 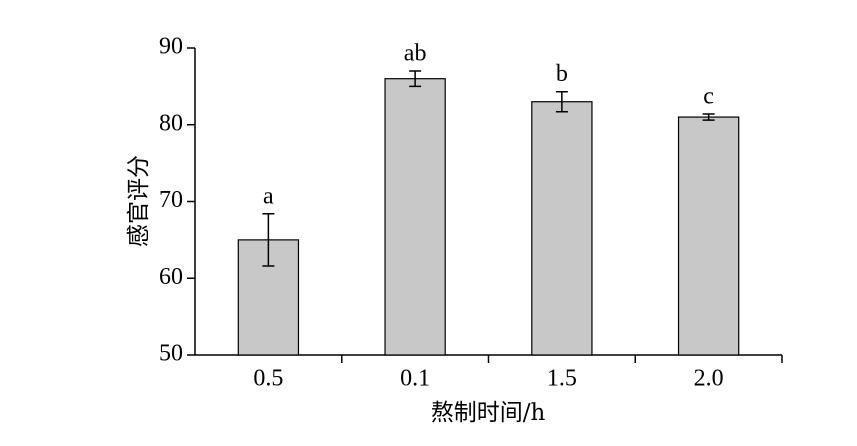 What do you see at coordinates (139, 201) in the screenshot?
I see `y-axis-label: 感官评分` at bounding box center [139, 201].